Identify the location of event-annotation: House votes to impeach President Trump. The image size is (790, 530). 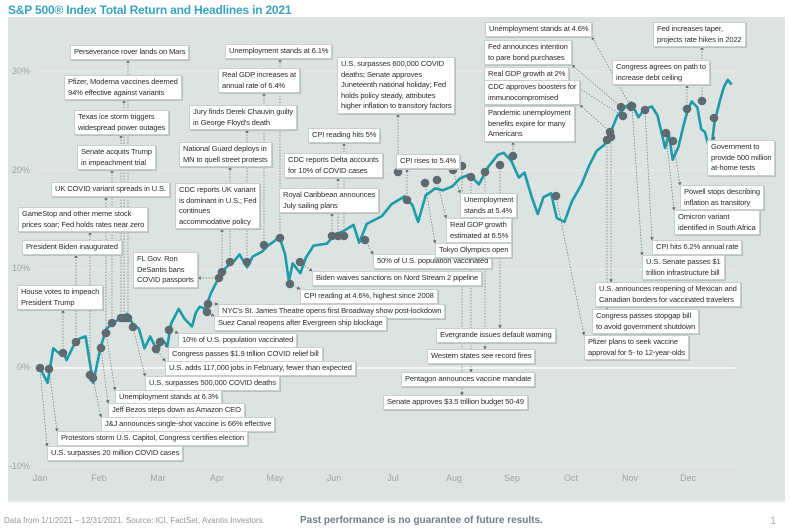
(60, 297).